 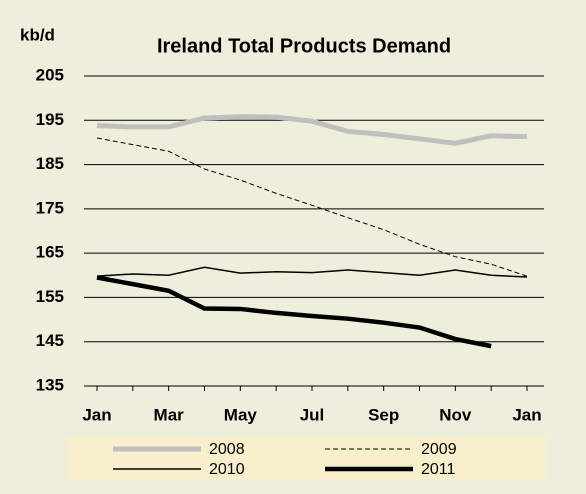 What do you see at coordinates (439, 449) in the screenshot?
I see `legend-label: 2009` at bounding box center [439, 449].